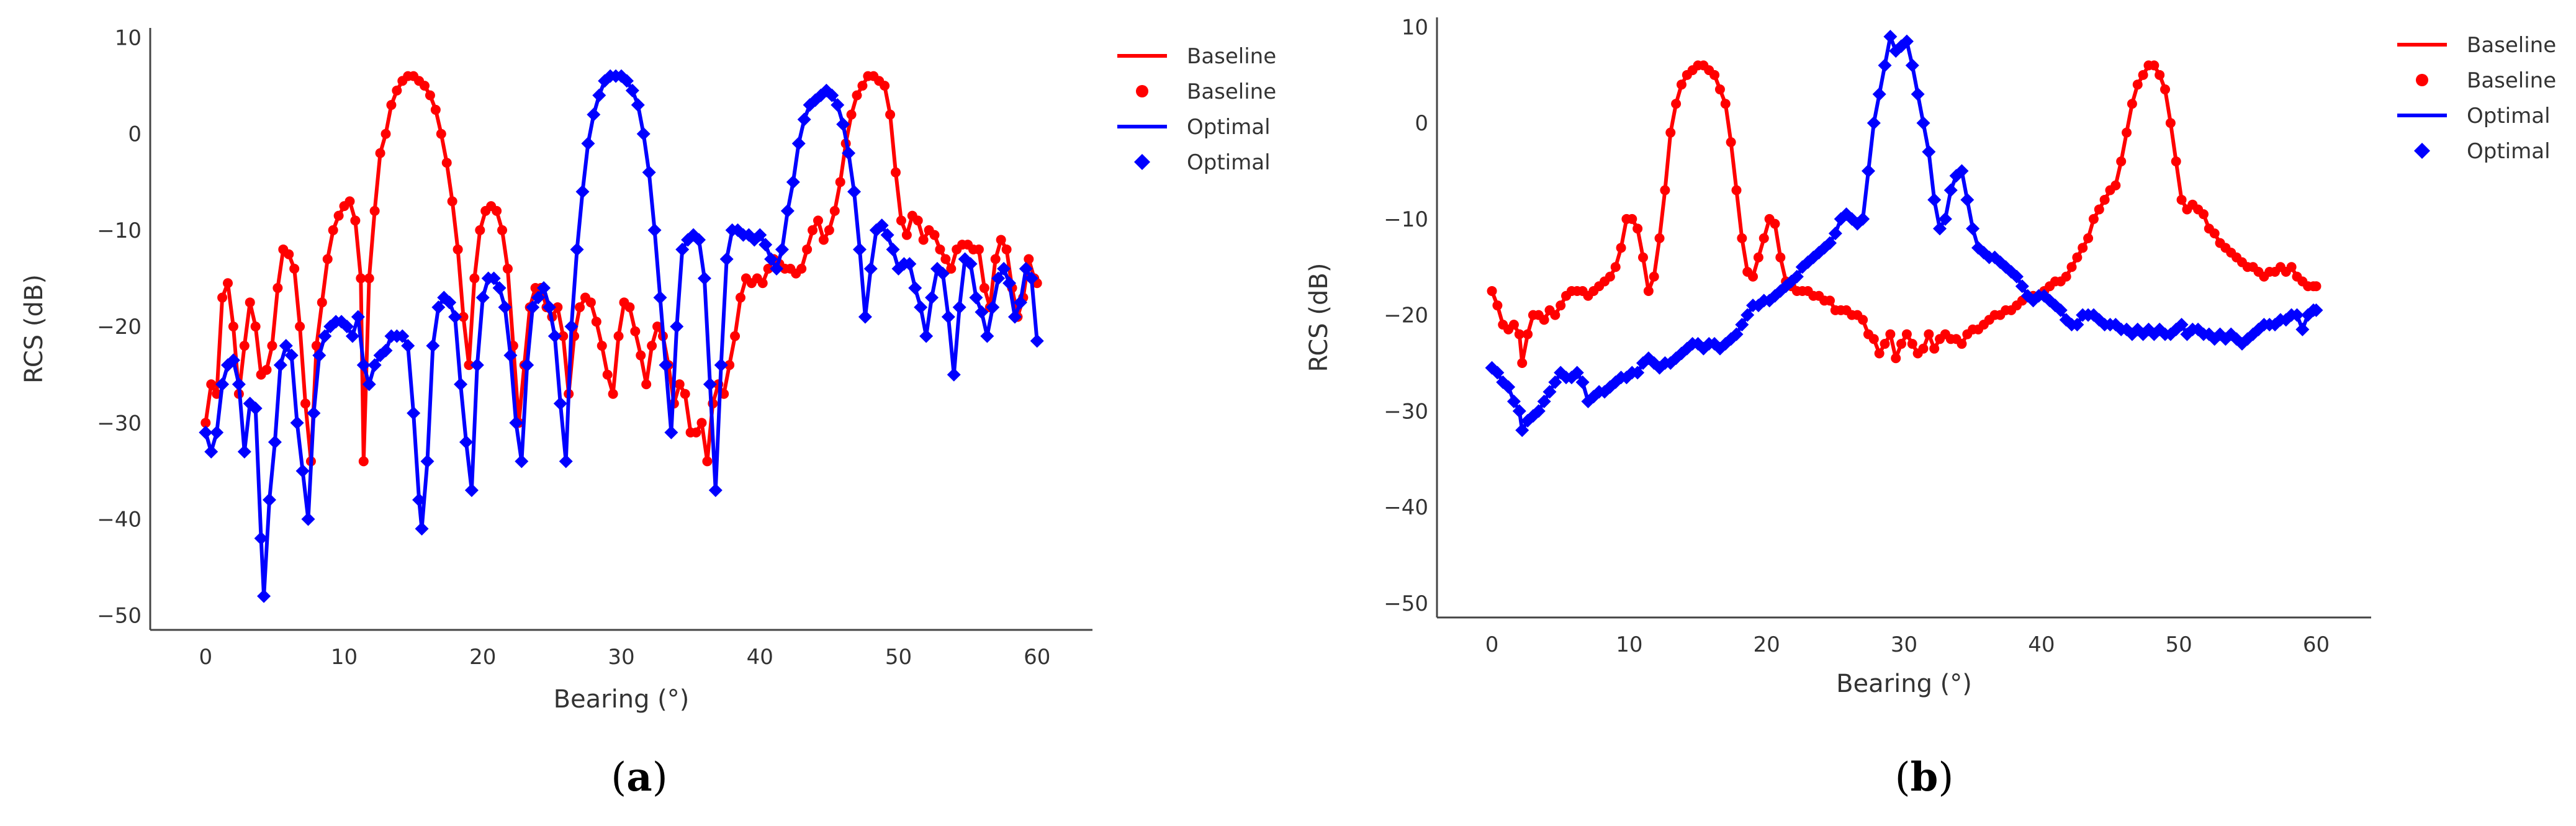 This screenshot has height=826, width=2576. Describe the element at coordinates (119, 327) in the screenshot. I see `y-tick-label: −20` at that location.